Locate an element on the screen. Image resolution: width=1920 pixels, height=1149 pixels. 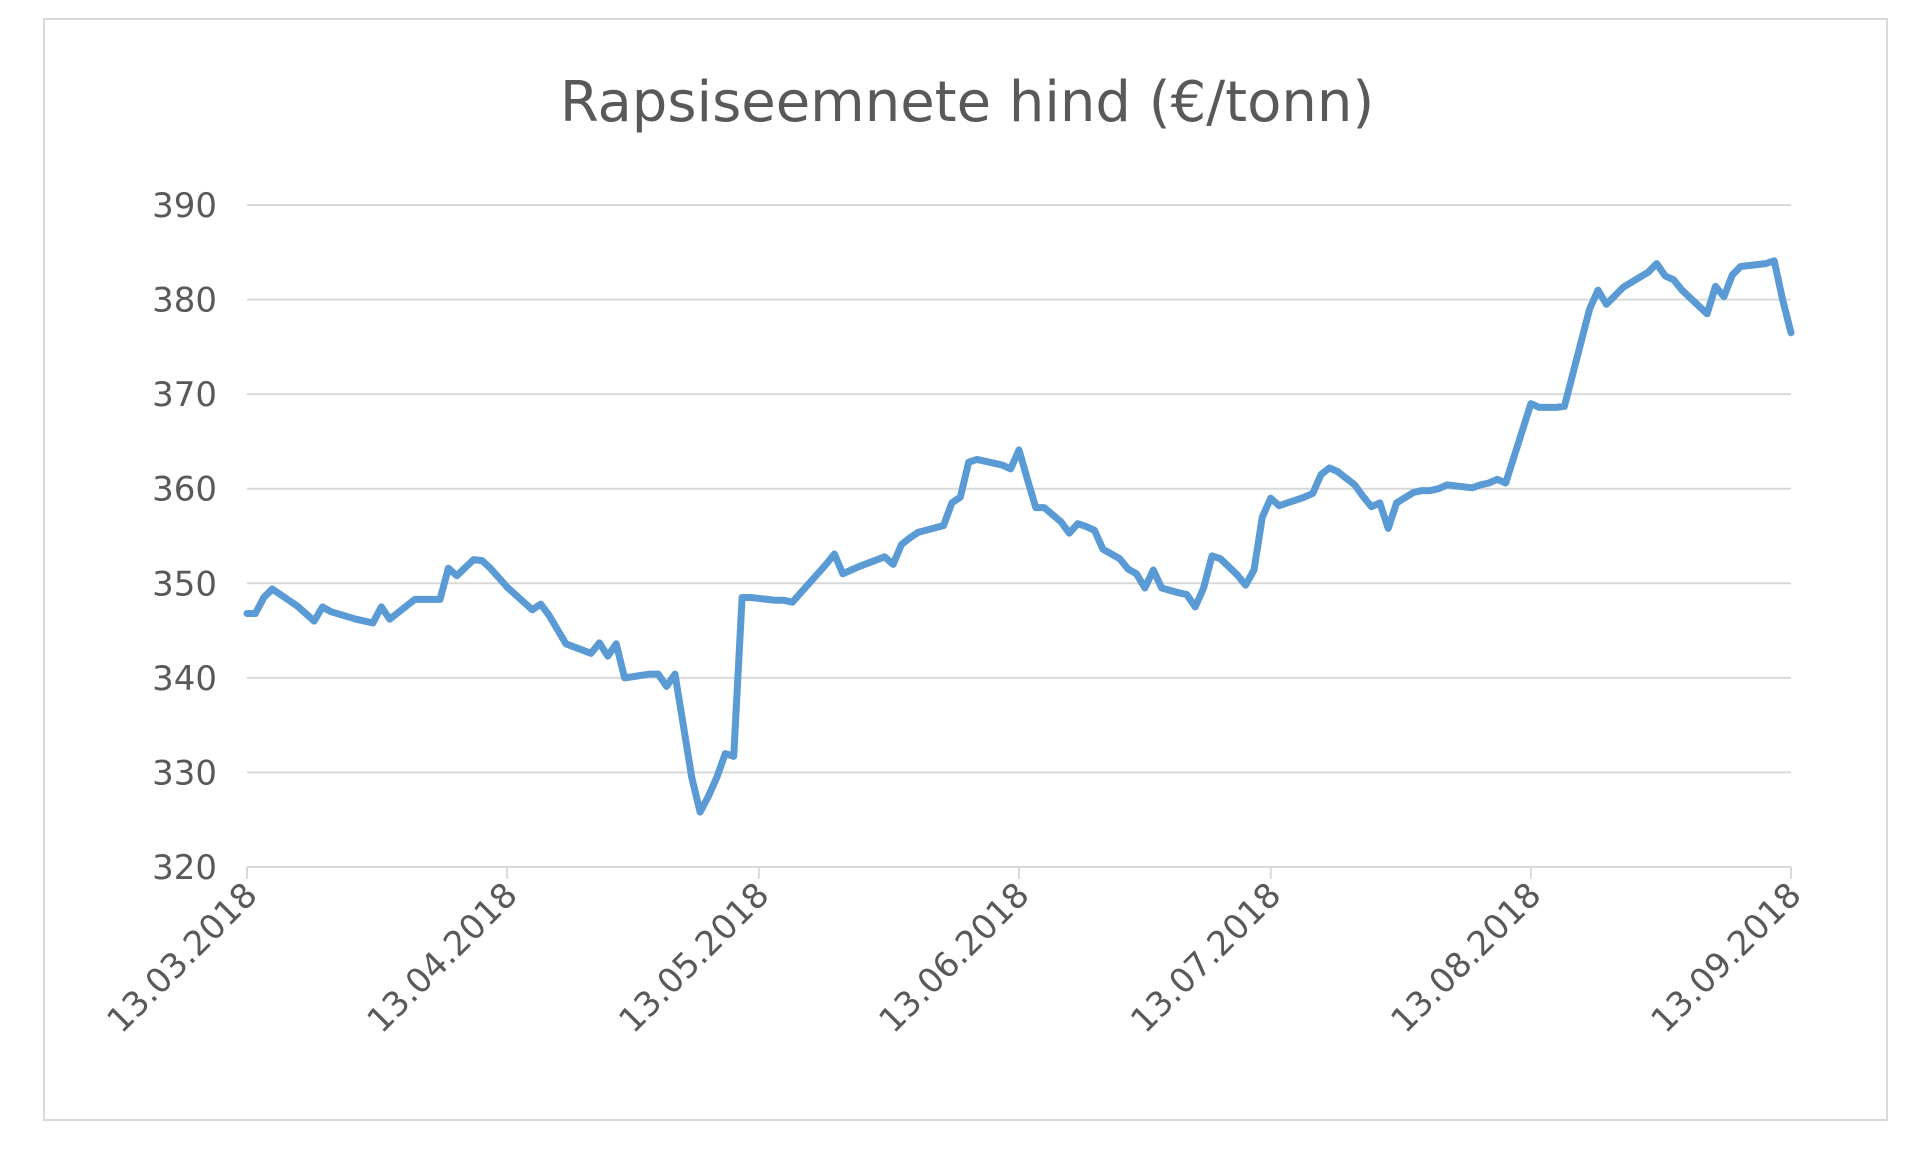
y-tick-label: 350 is located at coordinates (184, 584).